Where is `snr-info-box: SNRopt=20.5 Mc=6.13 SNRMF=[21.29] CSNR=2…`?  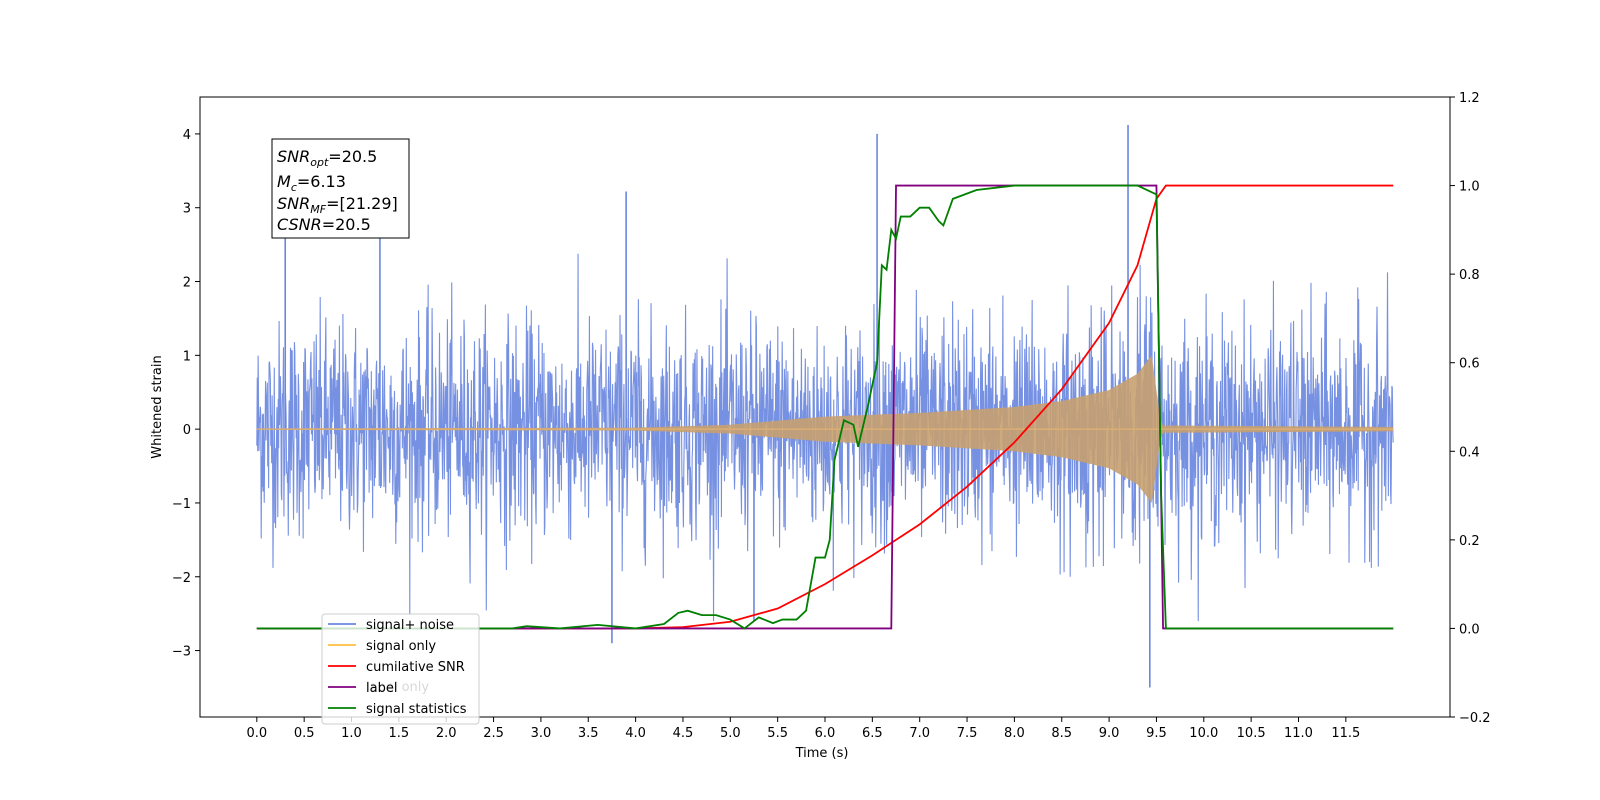
snr-info-box: SNRopt=20.5 Mc=6.13 SNRMF=[21.29] CSNR=2… is located at coordinates (340, 188).